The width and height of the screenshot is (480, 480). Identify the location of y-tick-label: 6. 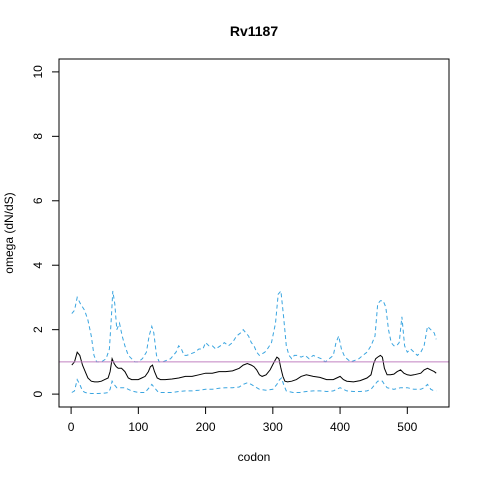
(38, 200).